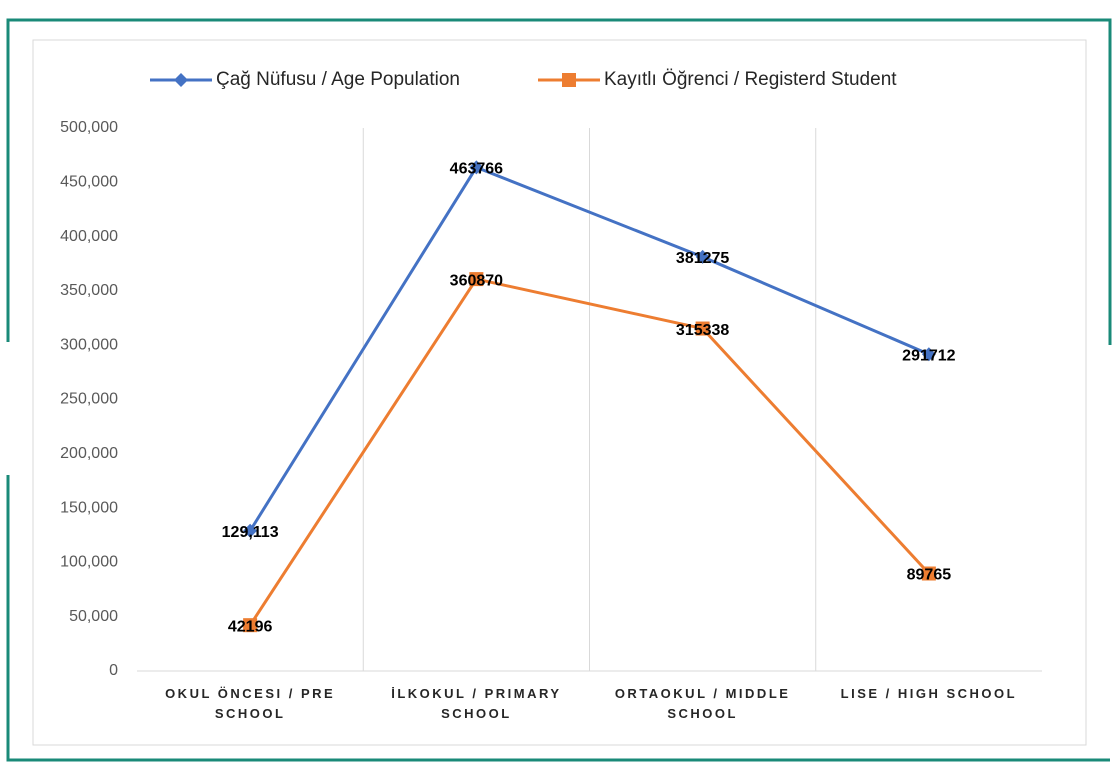 Image resolution: width=1117 pixels, height=781 pixels. Describe the element at coordinates (89, 290) in the screenshot. I see `y-tick-label: 350,000` at that location.